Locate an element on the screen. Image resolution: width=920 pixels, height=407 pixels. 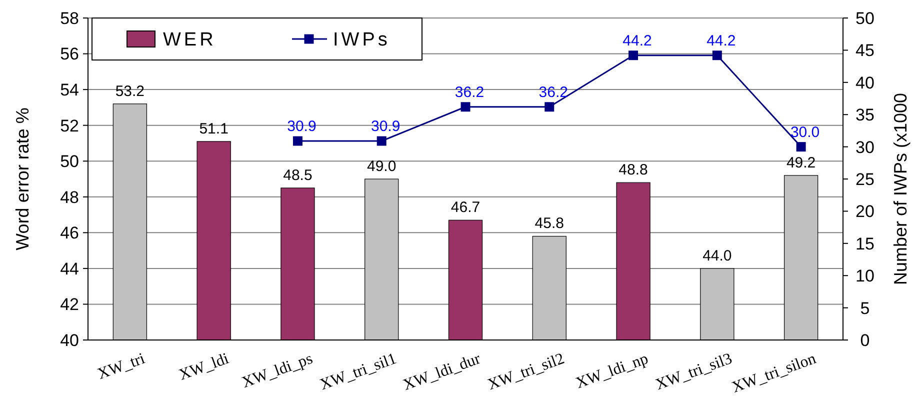
data-label: 44.0 is located at coordinates (717, 255).